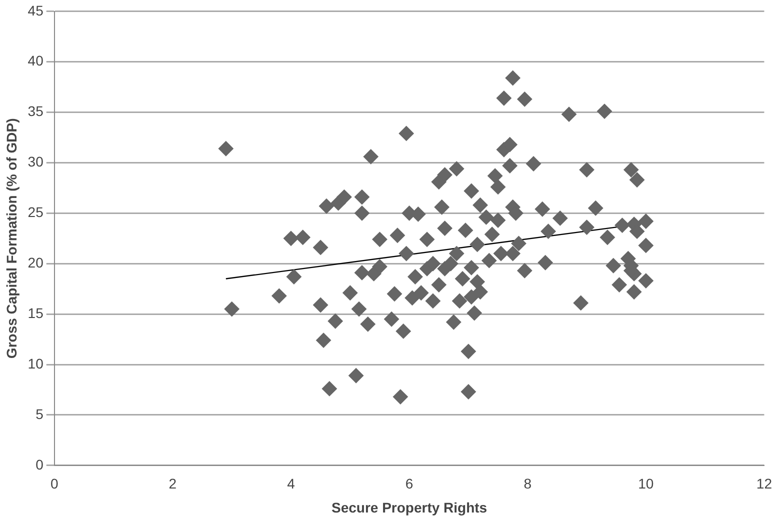 The image size is (775, 521). Describe the element at coordinates (11, 238) in the screenshot. I see `y-axis-title: Gross Capital Formation (% of GDP)` at that location.